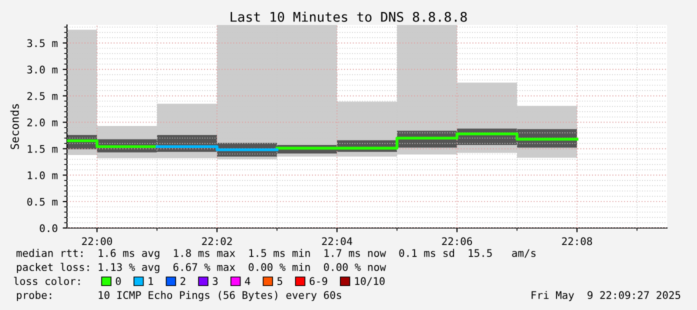  What do you see at coordinates (42, 122) in the screenshot?
I see `y-tick-label: 2.0 m` at bounding box center [42, 122].